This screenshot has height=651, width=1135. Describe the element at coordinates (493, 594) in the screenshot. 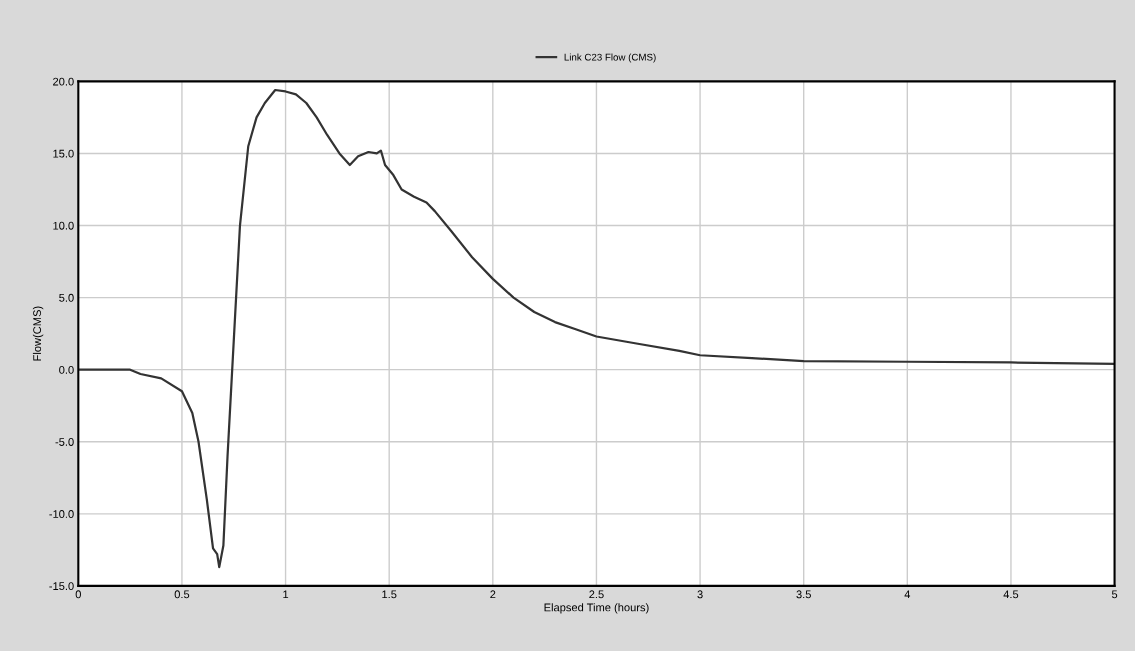

I see `x-tick-label: 2` at that location.